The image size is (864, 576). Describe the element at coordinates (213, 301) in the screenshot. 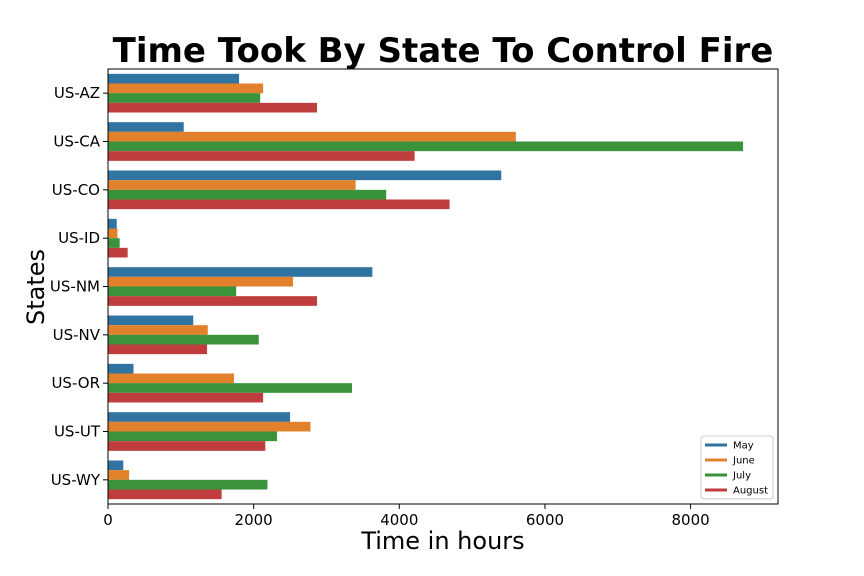

I see `bar-us-nm-august` at that location.